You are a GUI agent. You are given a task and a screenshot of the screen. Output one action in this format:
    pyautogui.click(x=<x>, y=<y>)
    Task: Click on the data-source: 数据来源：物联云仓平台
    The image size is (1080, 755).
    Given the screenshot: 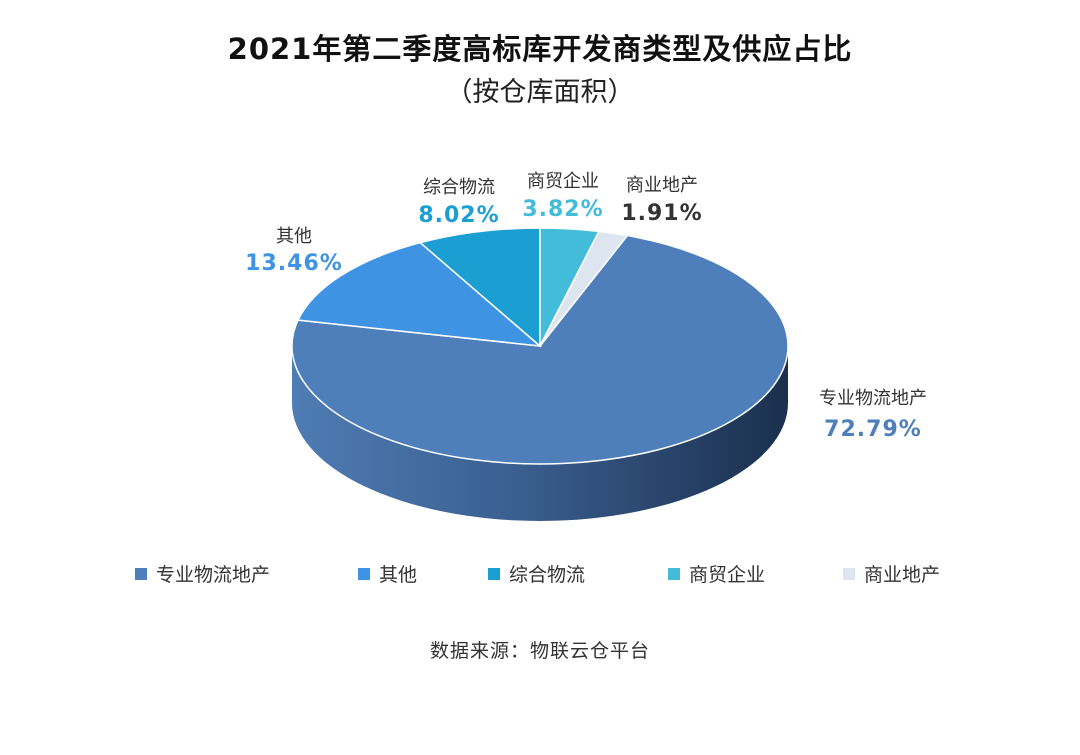 What is the action you would take?
    pyautogui.click(x=539, y=651)
    